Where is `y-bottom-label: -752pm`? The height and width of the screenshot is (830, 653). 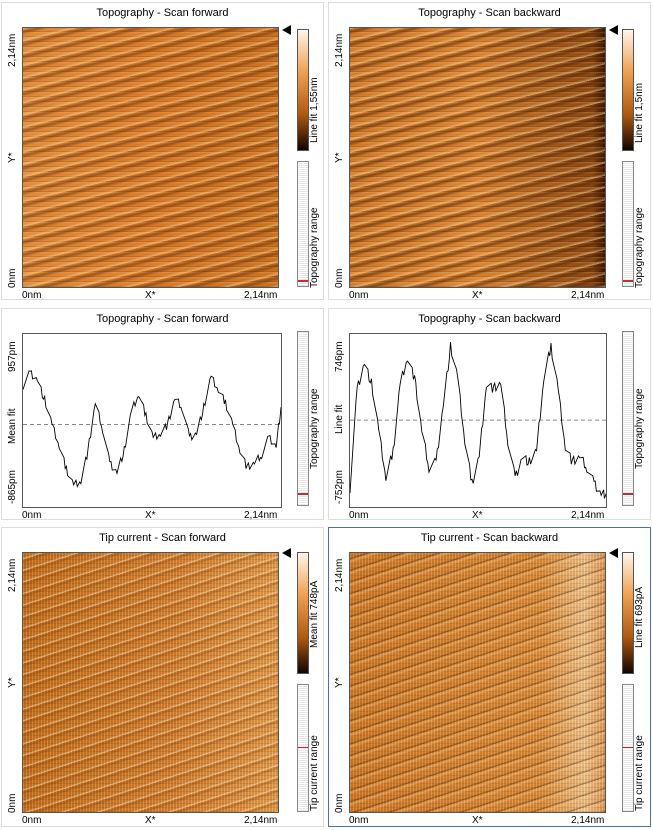
y-bottom-label: -752pm is located at coordinates (339, 487).